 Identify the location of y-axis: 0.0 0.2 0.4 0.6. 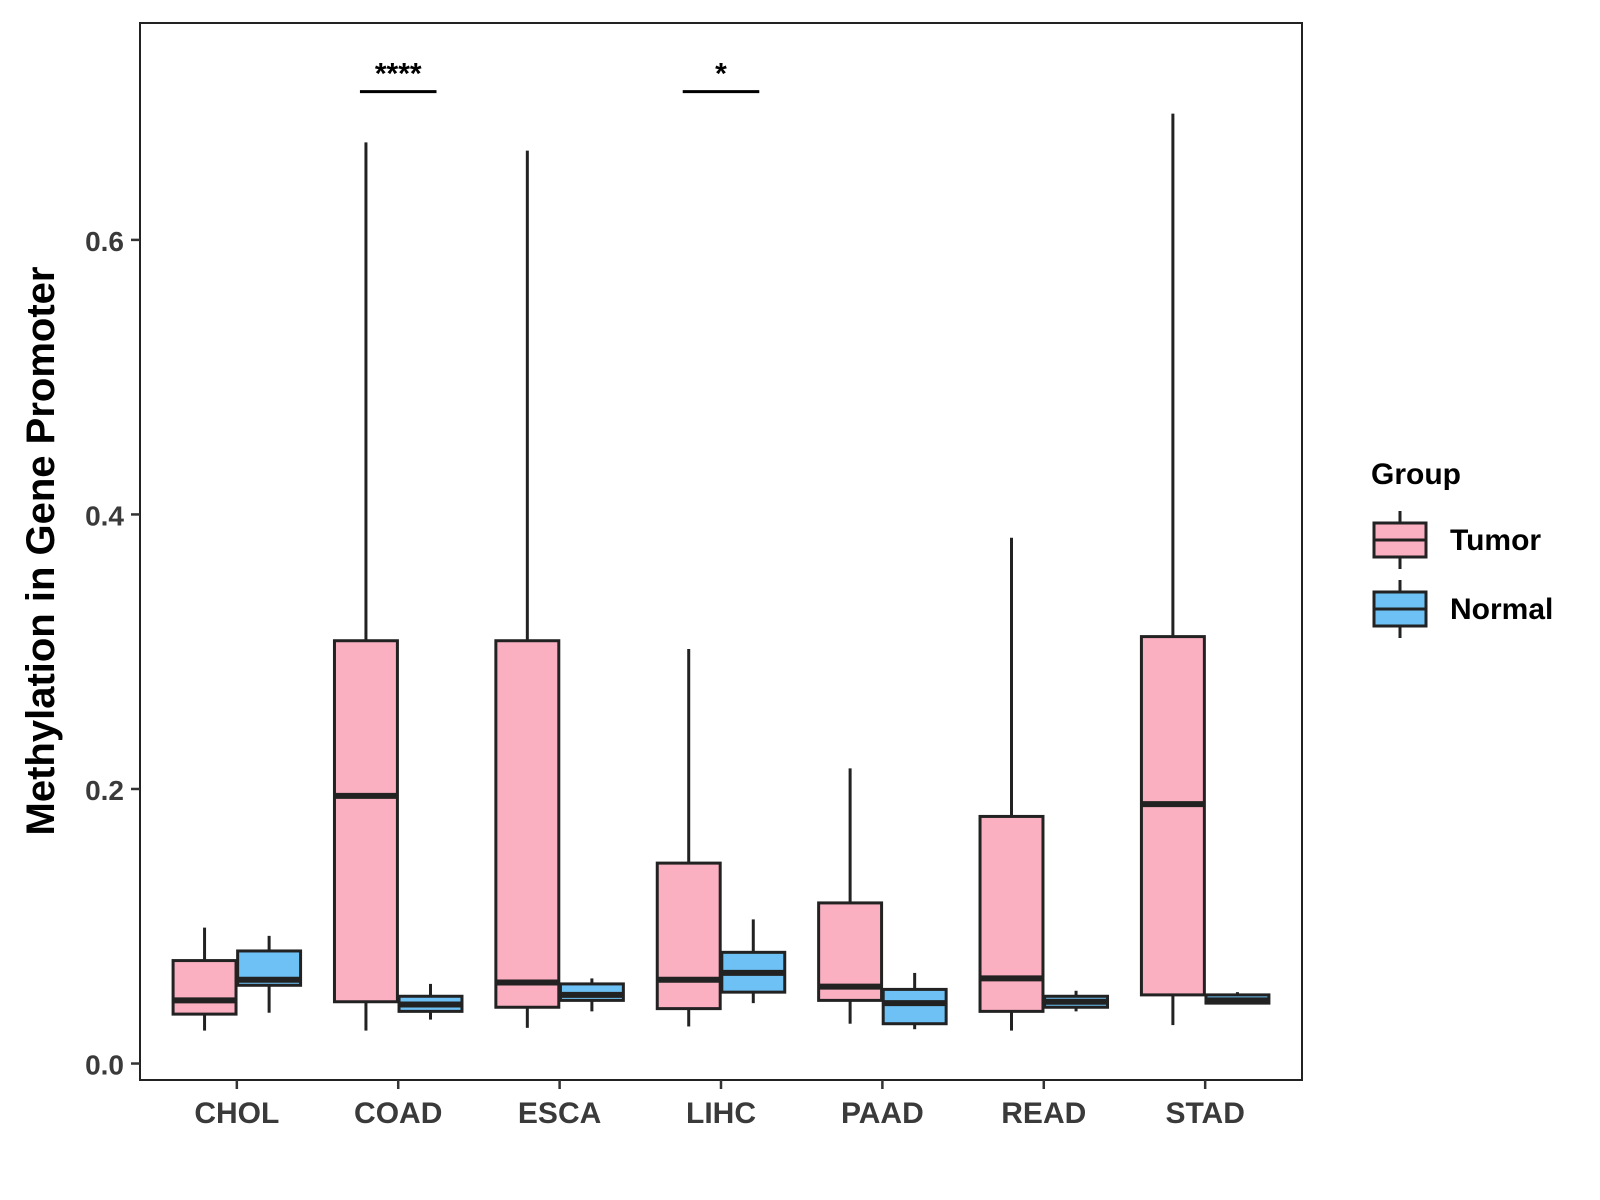
(112, 653).